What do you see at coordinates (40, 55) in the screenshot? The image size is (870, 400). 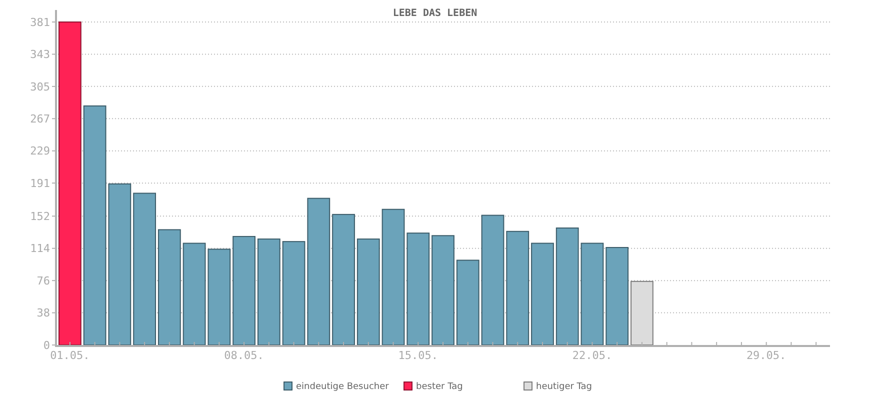 I see `y-tick-label: 343` at bounding box center [40, 55].